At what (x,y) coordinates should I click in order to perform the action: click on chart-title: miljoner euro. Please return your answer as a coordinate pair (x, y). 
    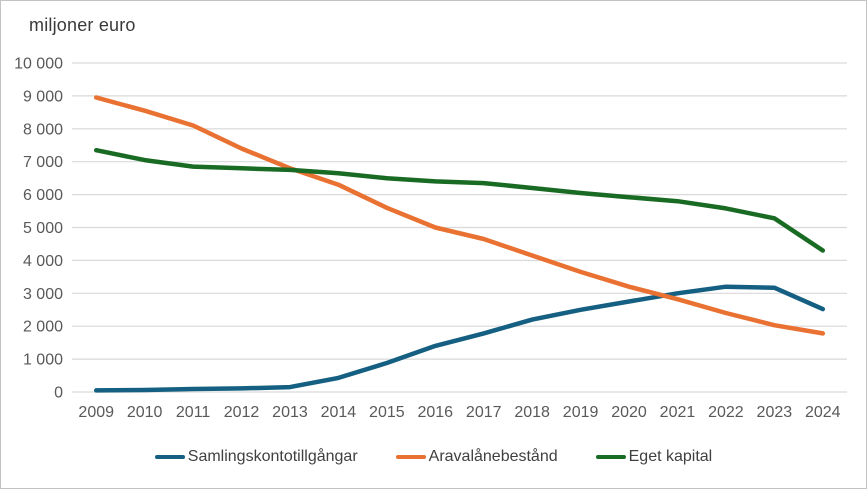
    Looking at the image, I should click on (82, 25).